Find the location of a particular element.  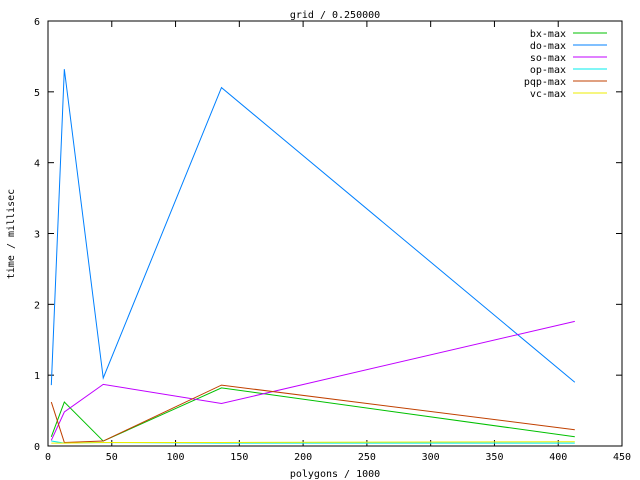

y-tick-label: 6 is located at coordinates (37, 22).